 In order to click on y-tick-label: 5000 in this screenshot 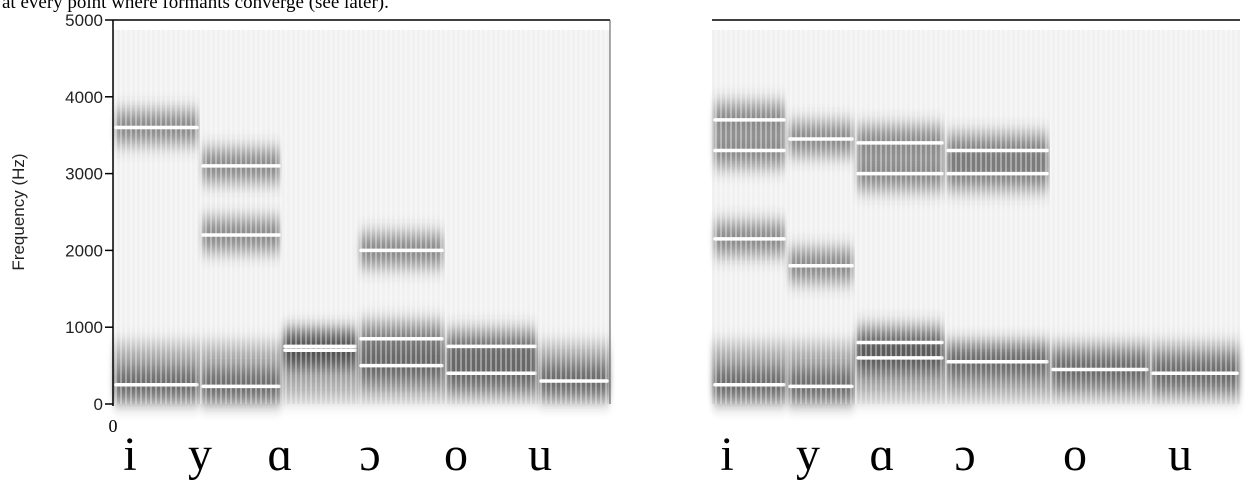, I will do `click(84, 20)`.